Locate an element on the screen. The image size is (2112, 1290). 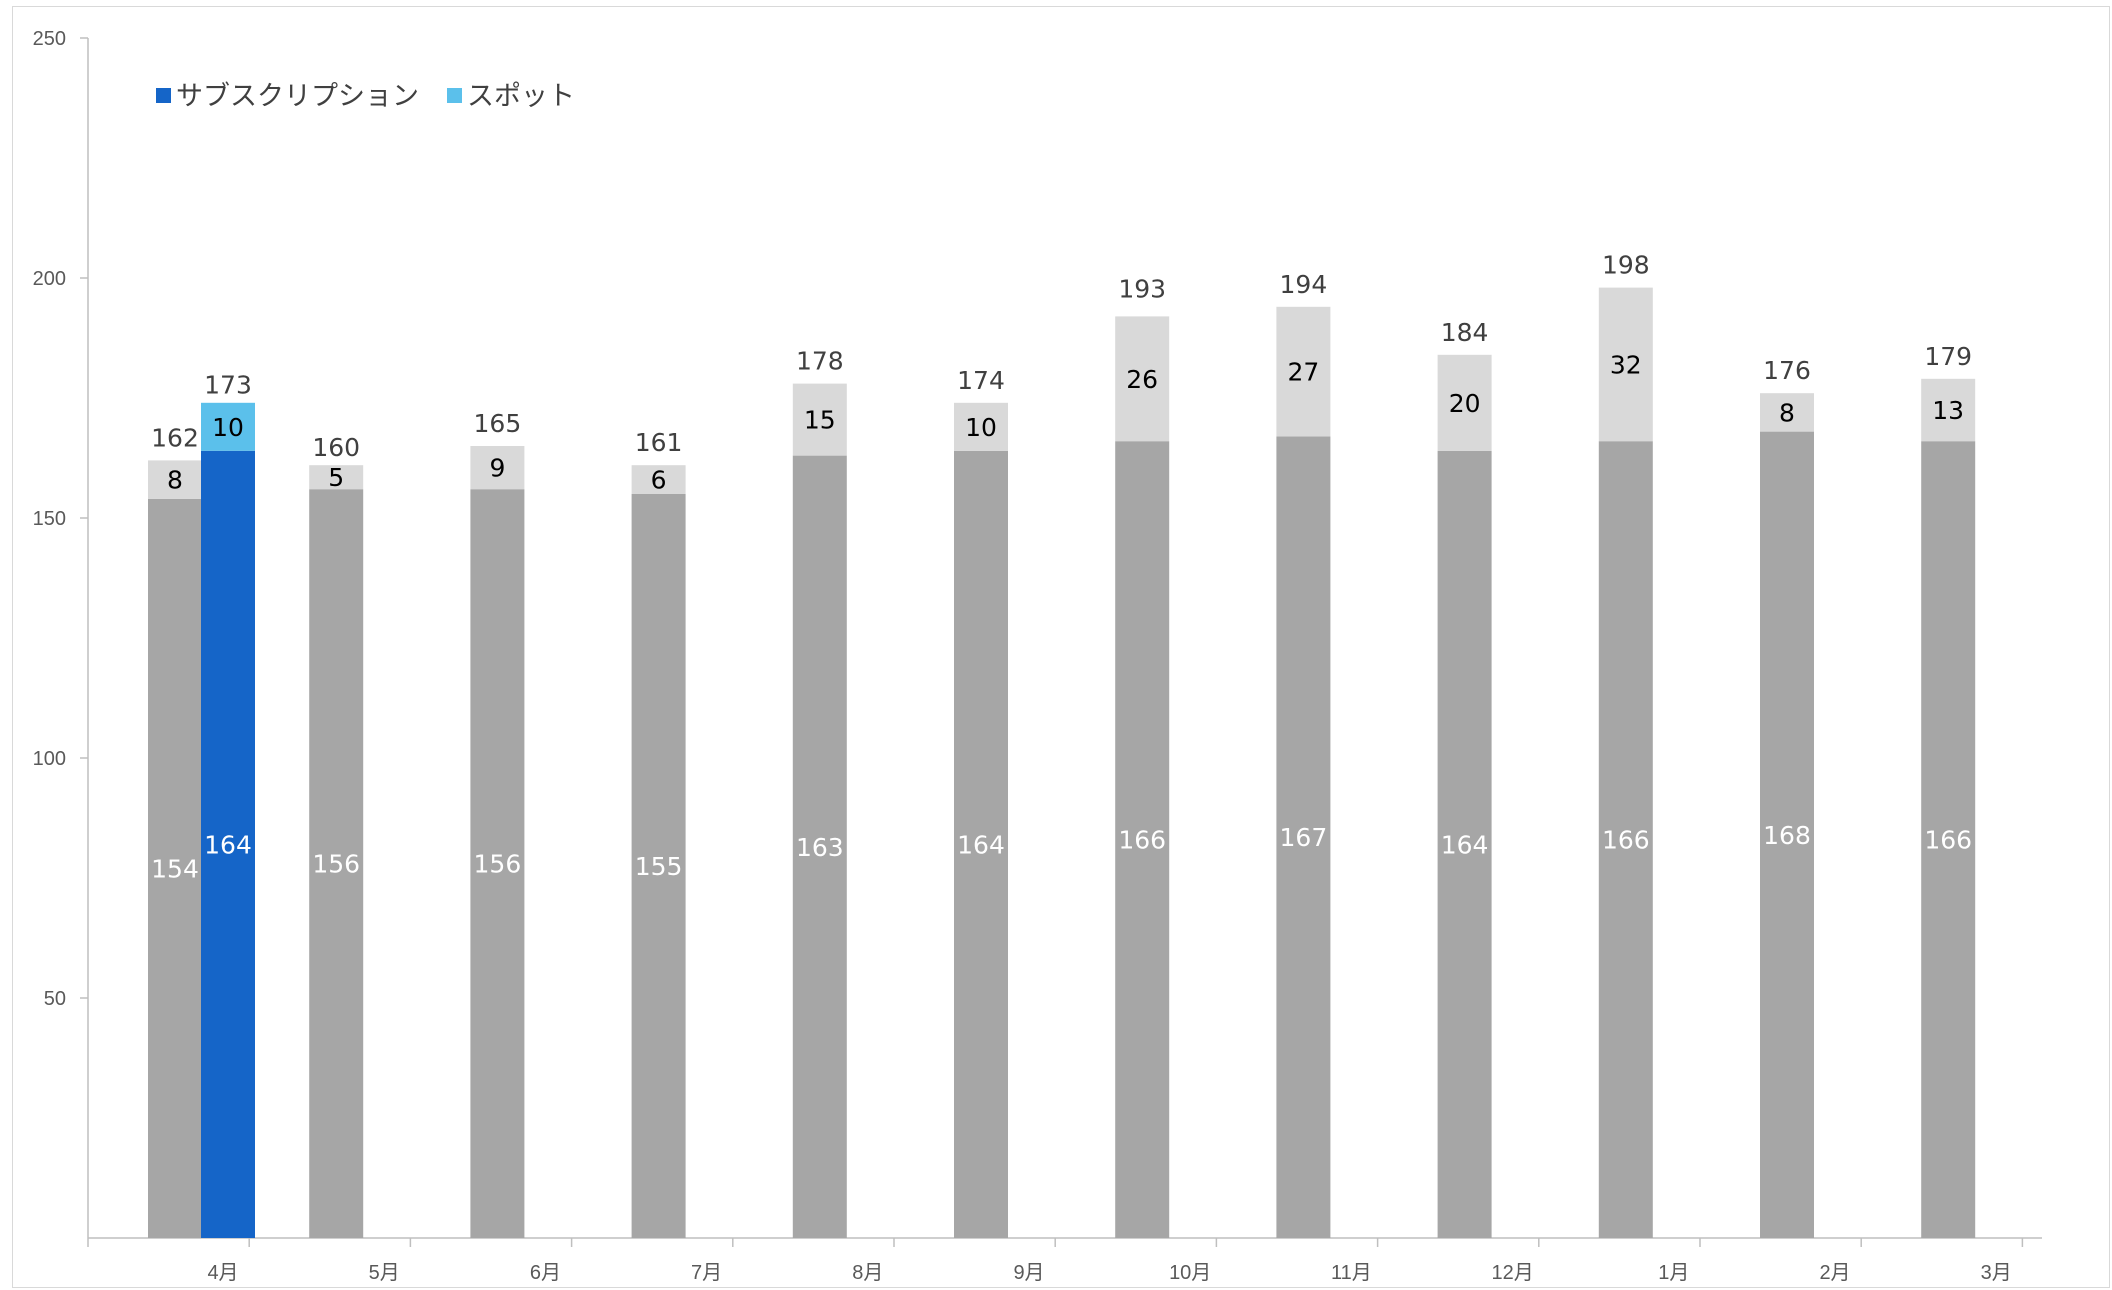
x-tick-label: 3月 is located at coordinates (1996, 1273).